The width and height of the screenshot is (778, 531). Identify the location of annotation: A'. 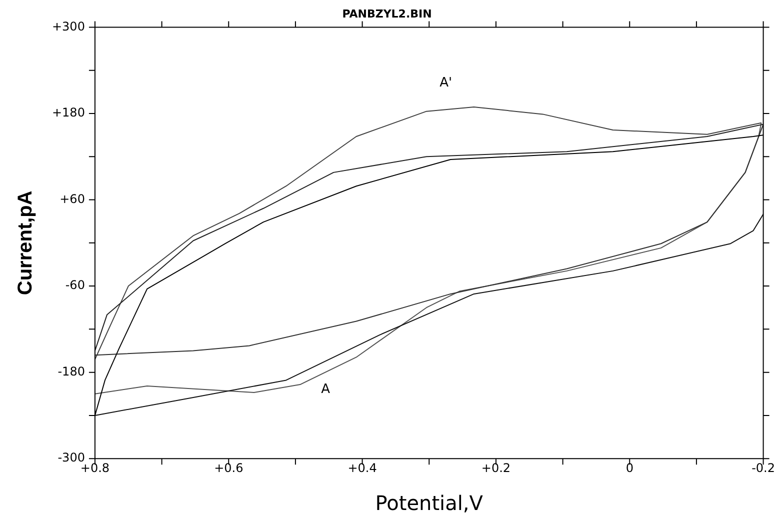
(446, 83).